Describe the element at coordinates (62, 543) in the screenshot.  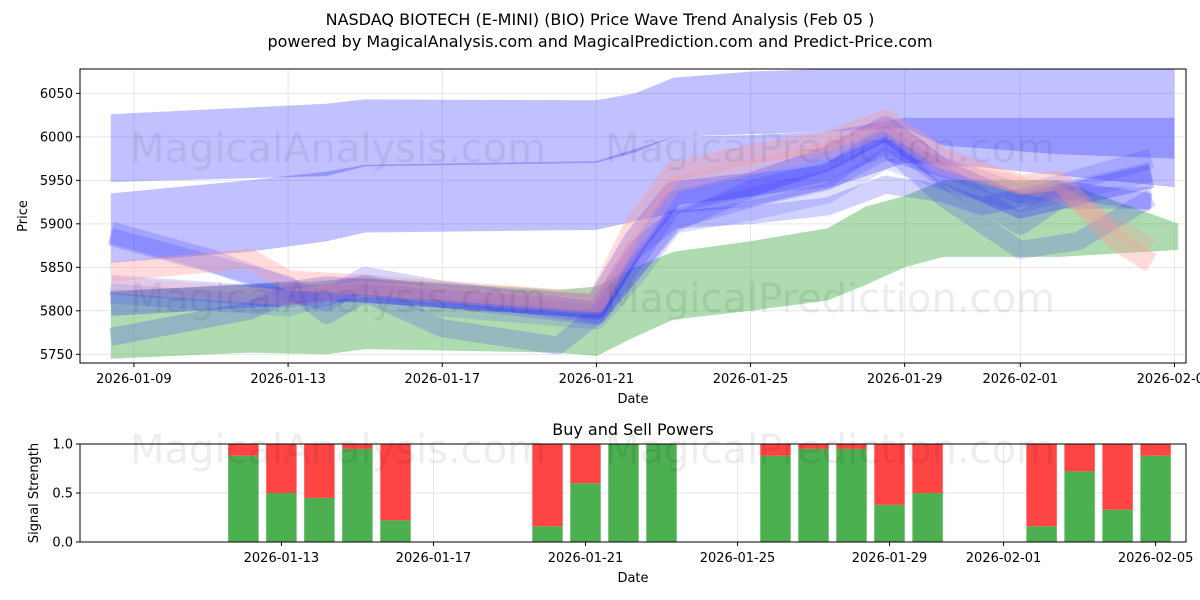
I see `signal-y-tick-label: 0.0` at that location.